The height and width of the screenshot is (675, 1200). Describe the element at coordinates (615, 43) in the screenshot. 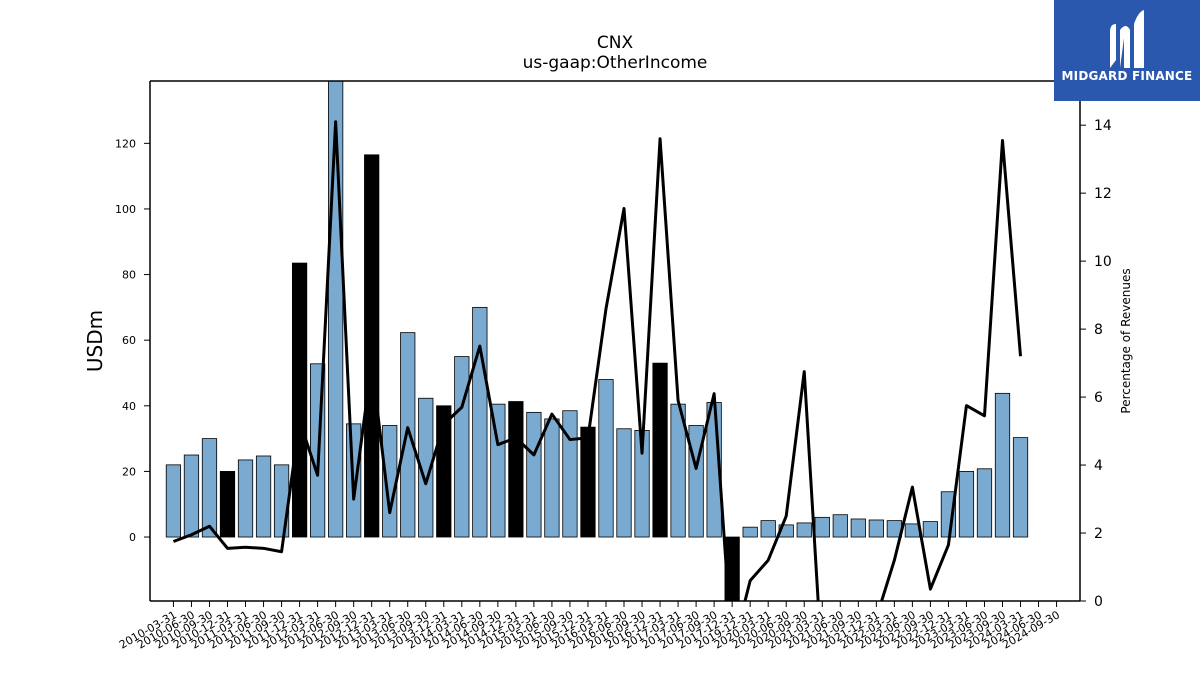

I see `chart-title: CNX` at that location.